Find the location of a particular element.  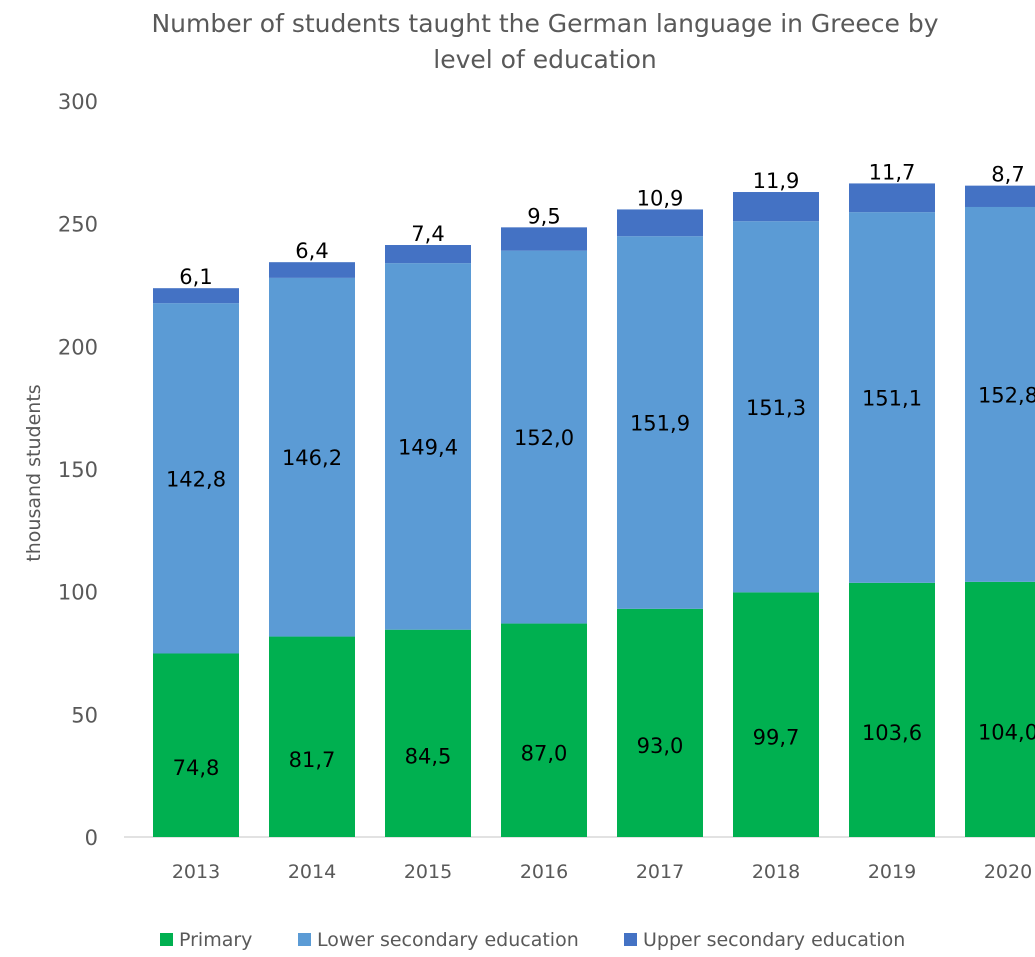

bar-lower-secondary-education-2020 is located at coordinates (1000, 394).